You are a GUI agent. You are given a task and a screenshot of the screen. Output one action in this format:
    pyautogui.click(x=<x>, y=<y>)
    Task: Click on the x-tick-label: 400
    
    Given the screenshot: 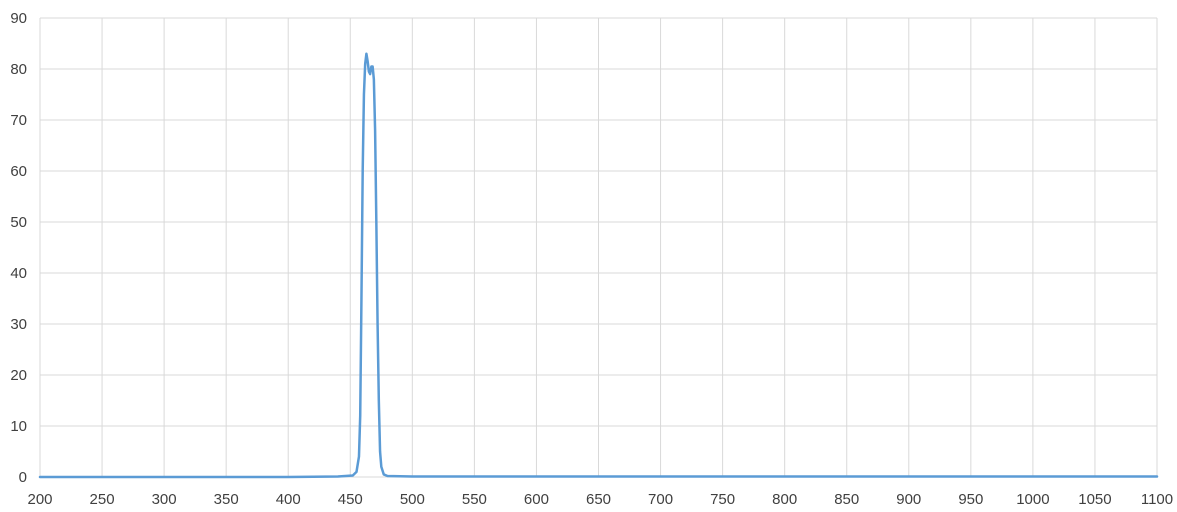 What is the action you would take?
    pyautogui.click(x=288, y=499)
    